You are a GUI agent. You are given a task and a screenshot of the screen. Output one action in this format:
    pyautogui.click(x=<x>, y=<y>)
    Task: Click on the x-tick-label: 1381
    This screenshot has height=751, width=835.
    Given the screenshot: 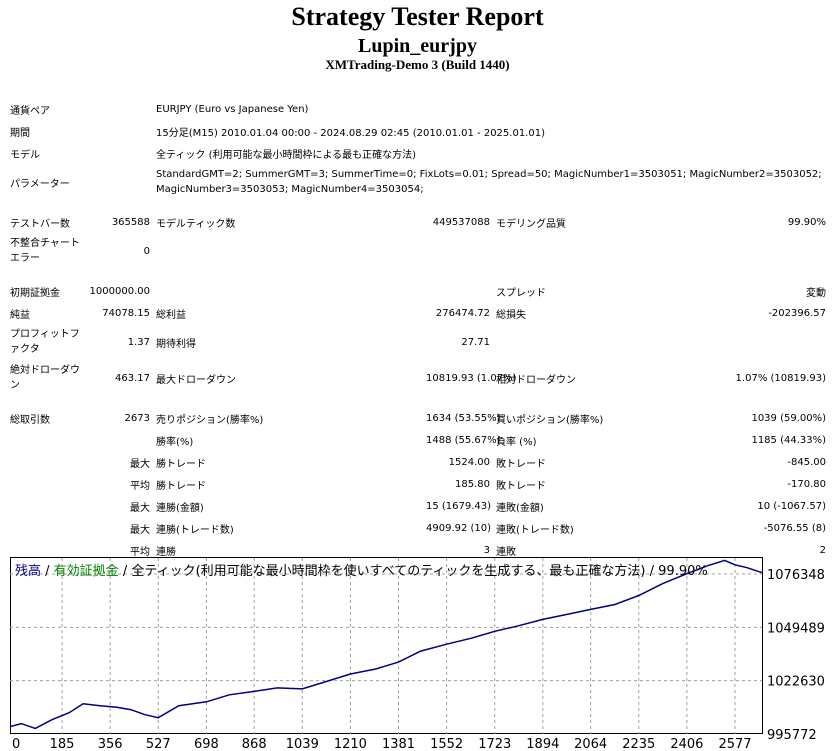 What is the action you would take?
    pyautogui.click(x=398, y=744)
    